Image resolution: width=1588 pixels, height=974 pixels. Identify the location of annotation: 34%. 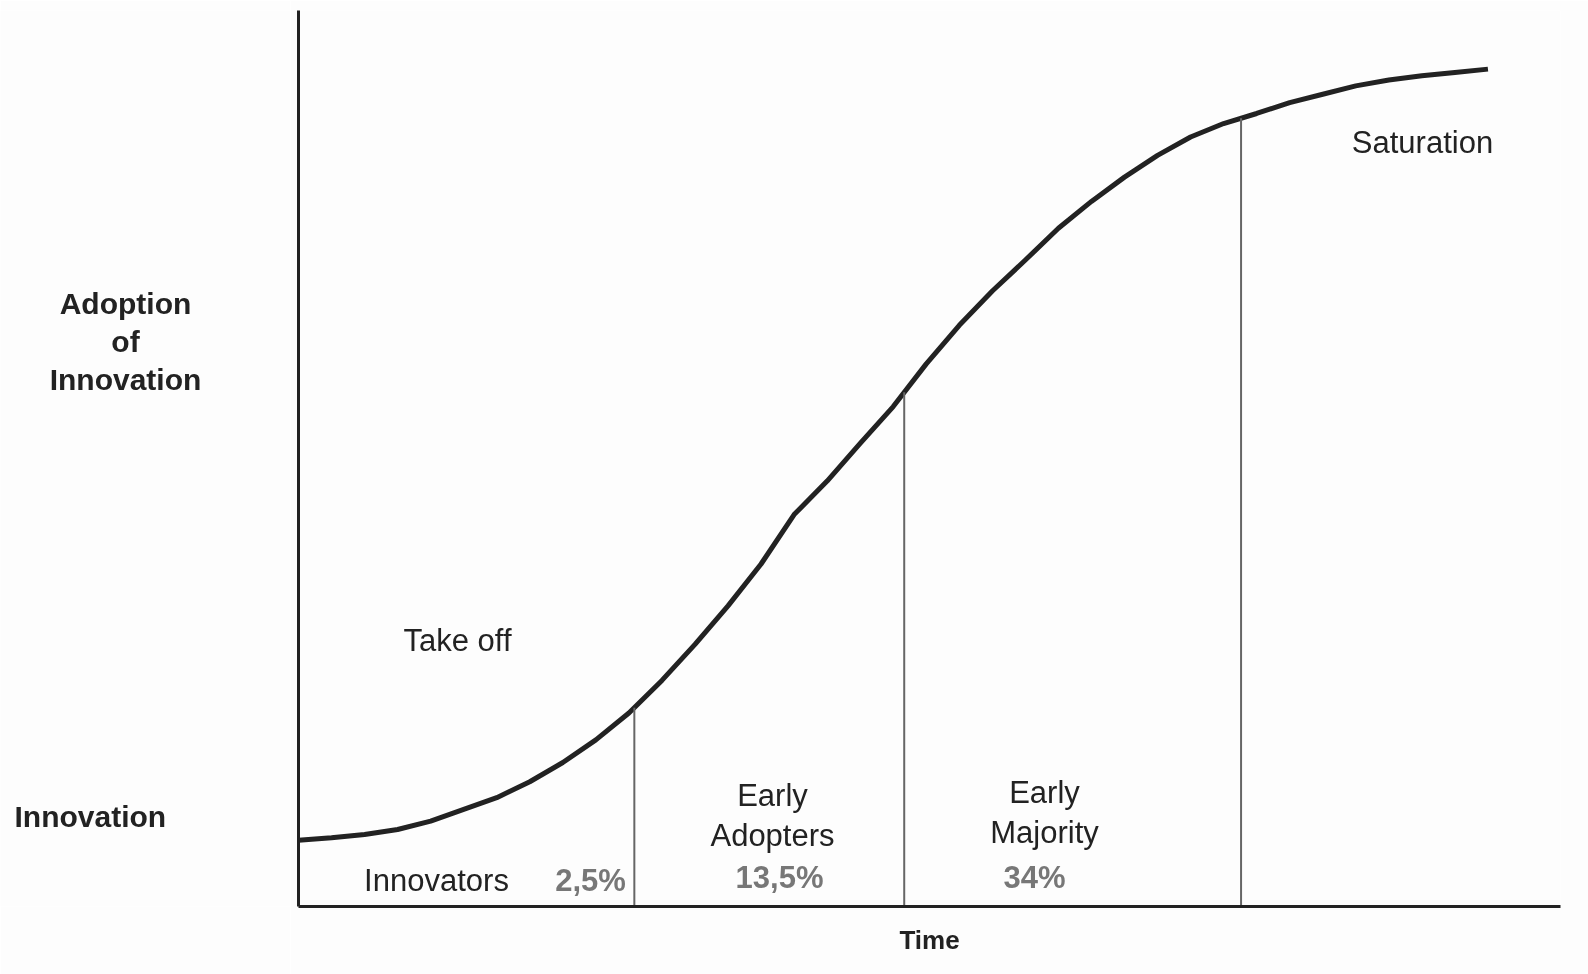
(1034, 877).